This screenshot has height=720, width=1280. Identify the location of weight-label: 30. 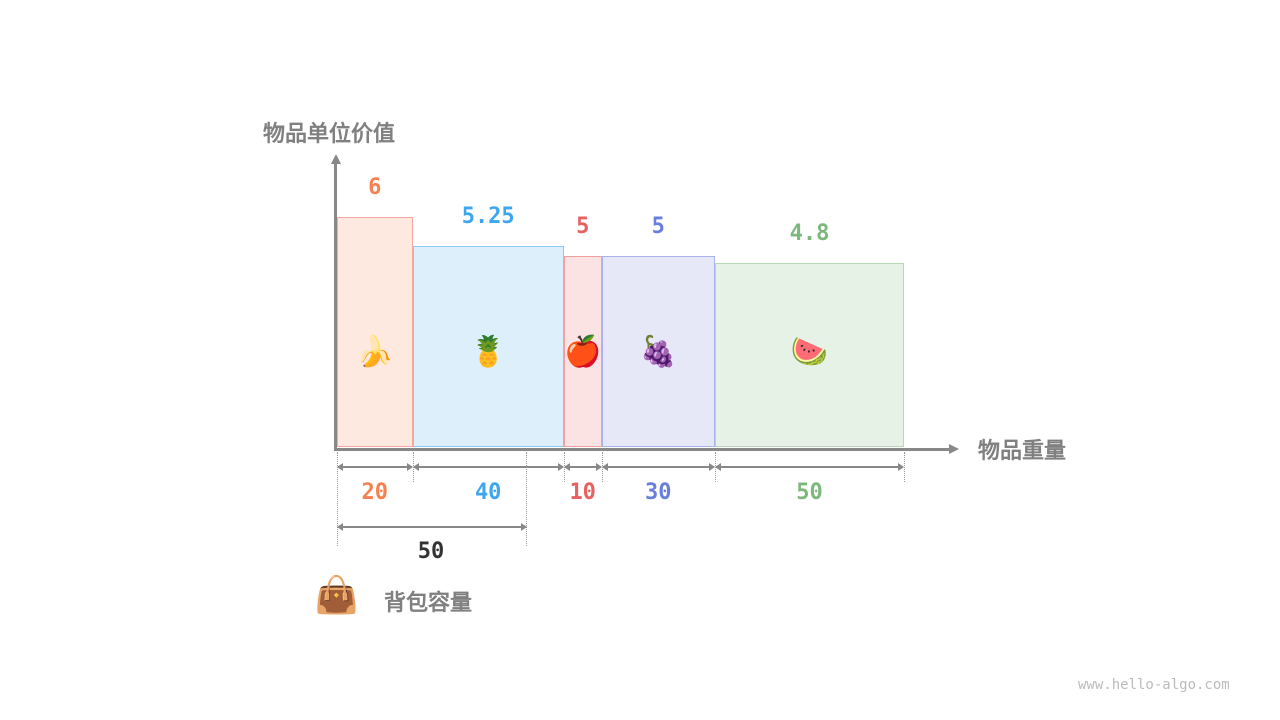
(658, 492).